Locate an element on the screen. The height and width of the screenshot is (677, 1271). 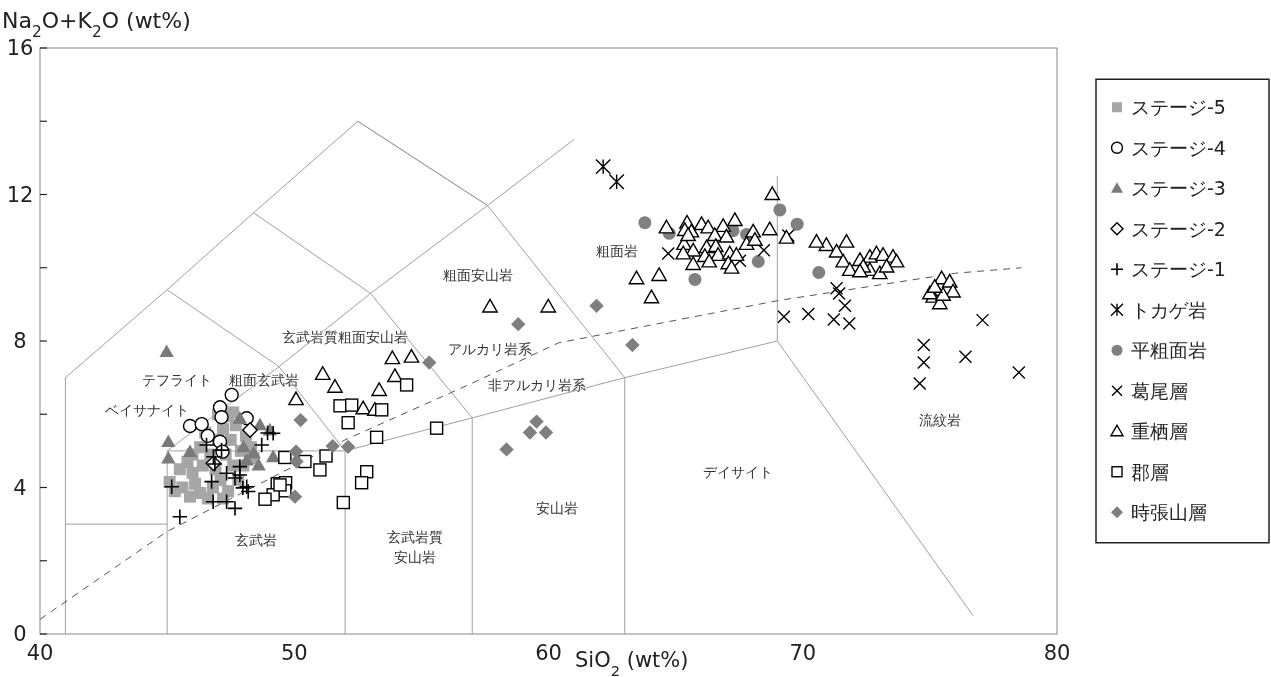
legend-label: 平粗面岩 is located at coordinates (1169, 350).